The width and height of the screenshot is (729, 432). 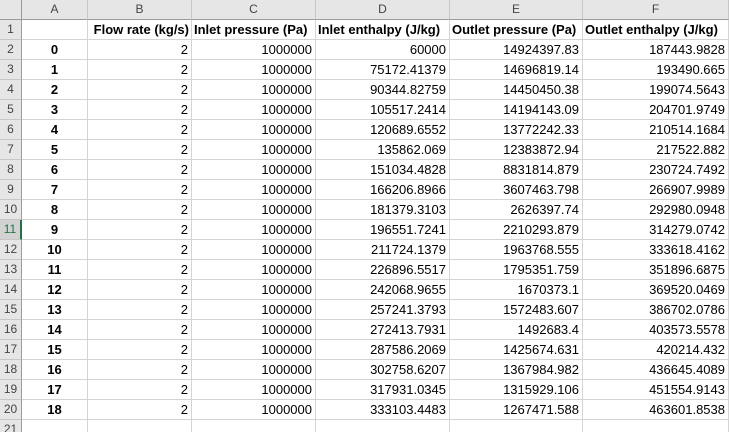 What do you see at coordinates (383, 210) in the screenshot?
I see `cell-inlet-enthalpy: 181379.3103` at bounding box center [383, 210].